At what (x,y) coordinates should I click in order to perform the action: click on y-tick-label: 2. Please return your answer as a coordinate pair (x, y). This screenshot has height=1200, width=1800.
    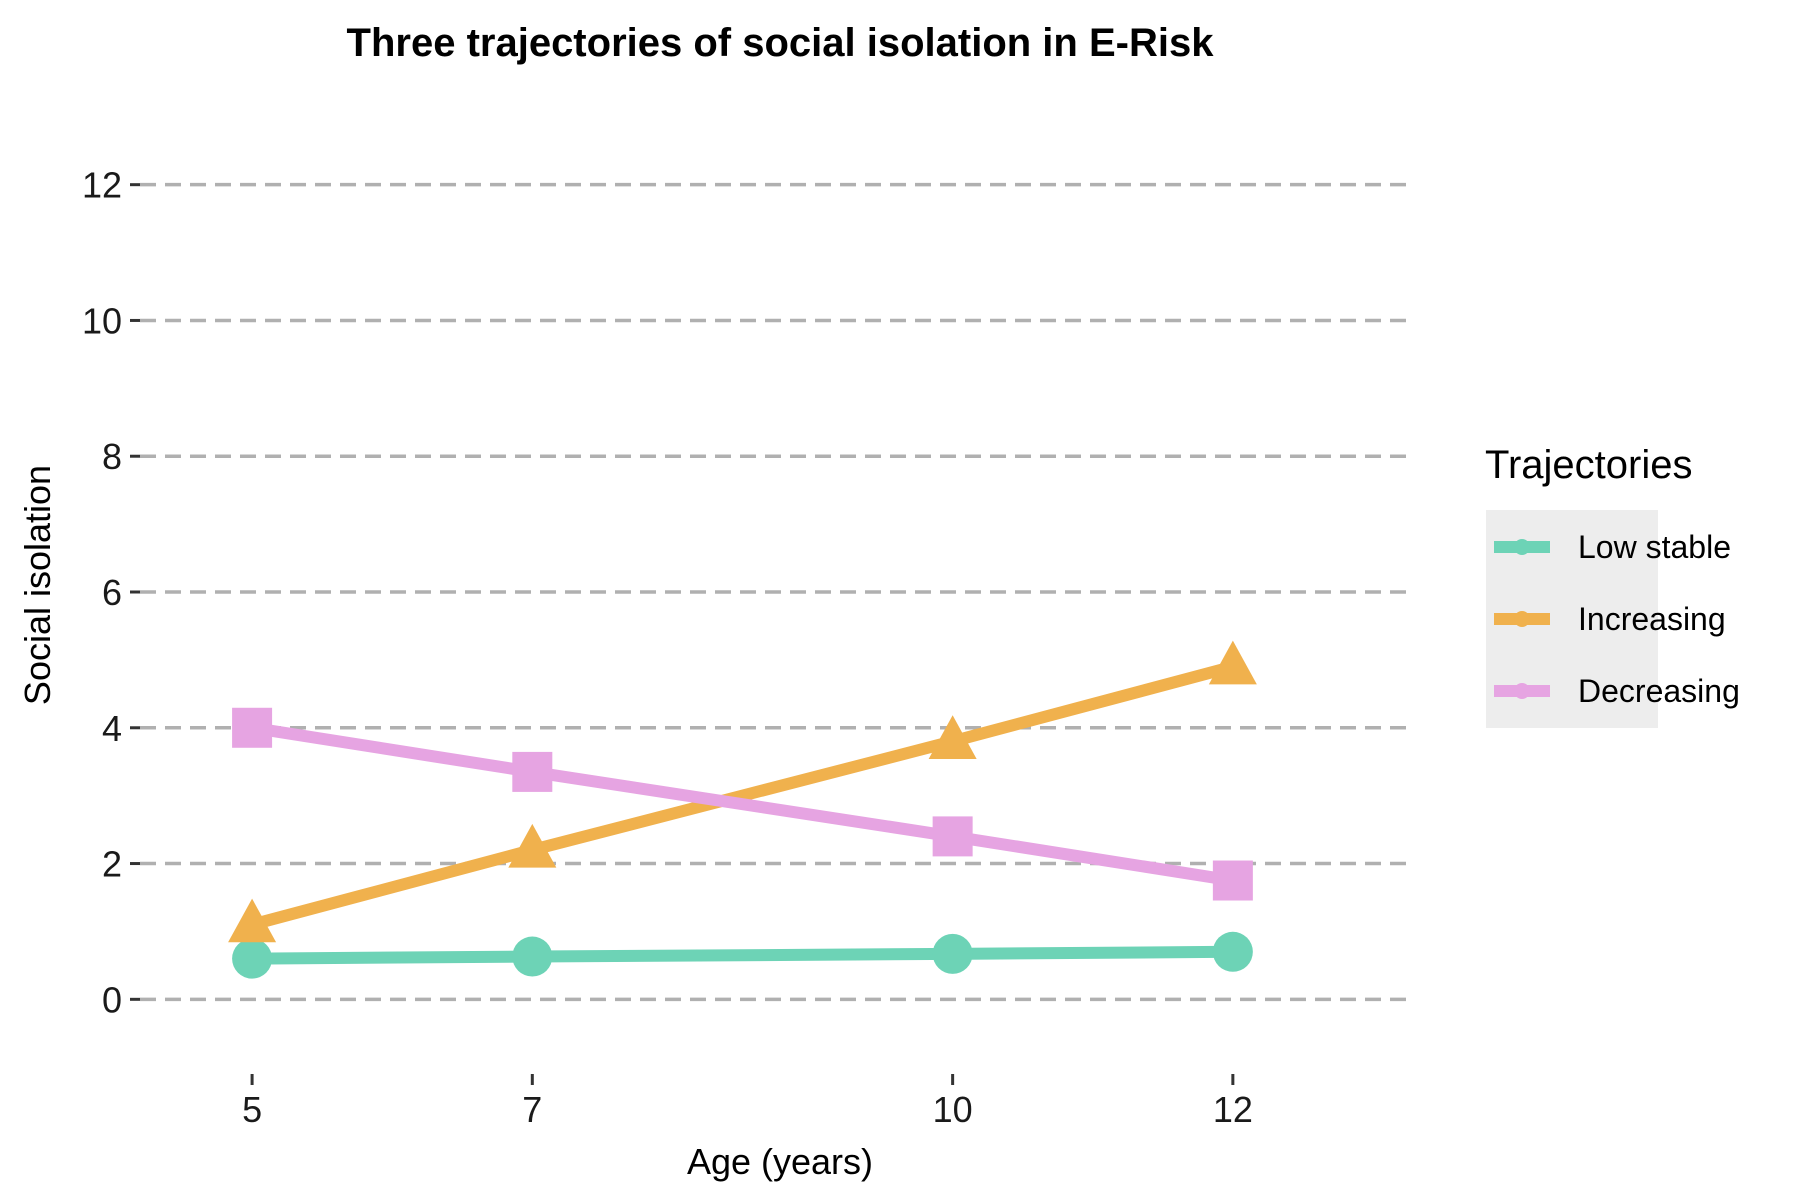
    Looking at the image, I should click on (112, 864).